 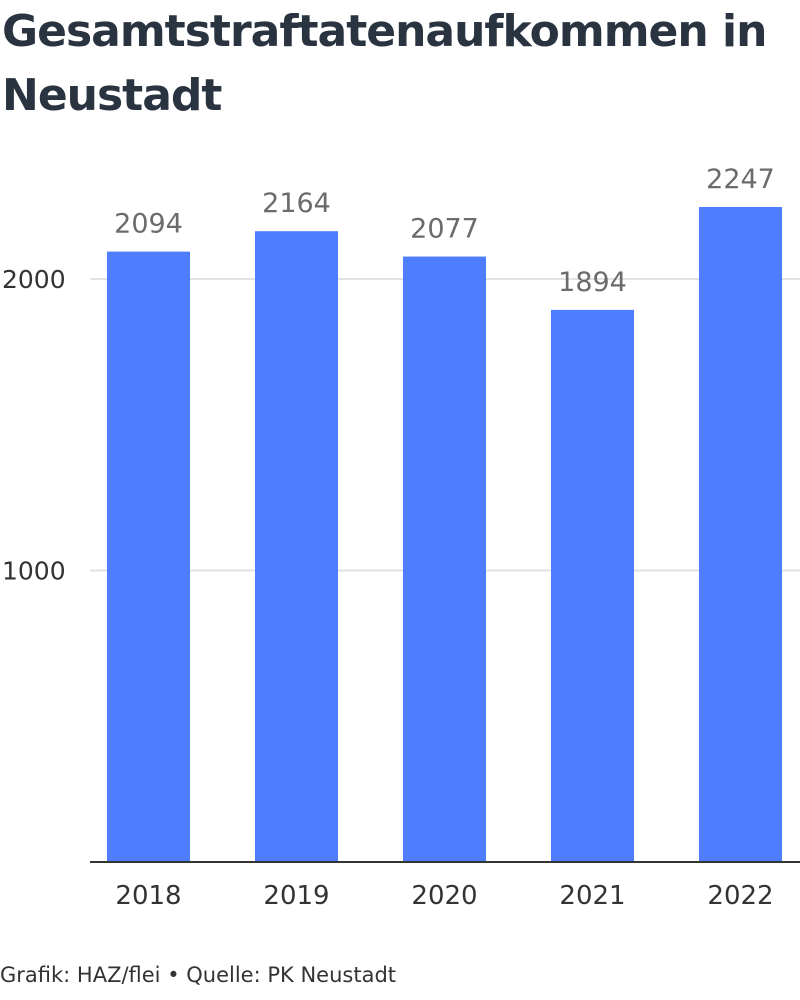 What do you see at coordinates (384, 63) in the screenshot?
I see `chart-title: Gesamtstraftatenaufkommen in Neustadt` at bounding box center [384, 63].